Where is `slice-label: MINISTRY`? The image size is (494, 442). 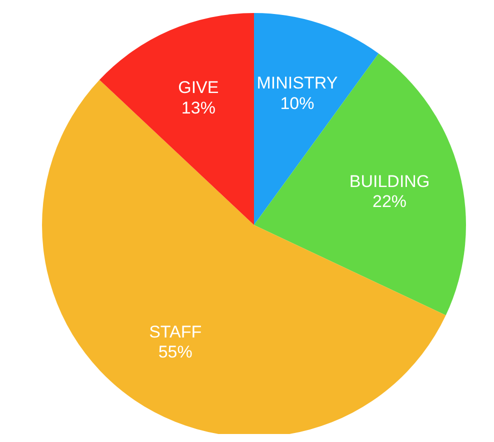 slice-label: MINISTRY is located at coordinates (297, 83).